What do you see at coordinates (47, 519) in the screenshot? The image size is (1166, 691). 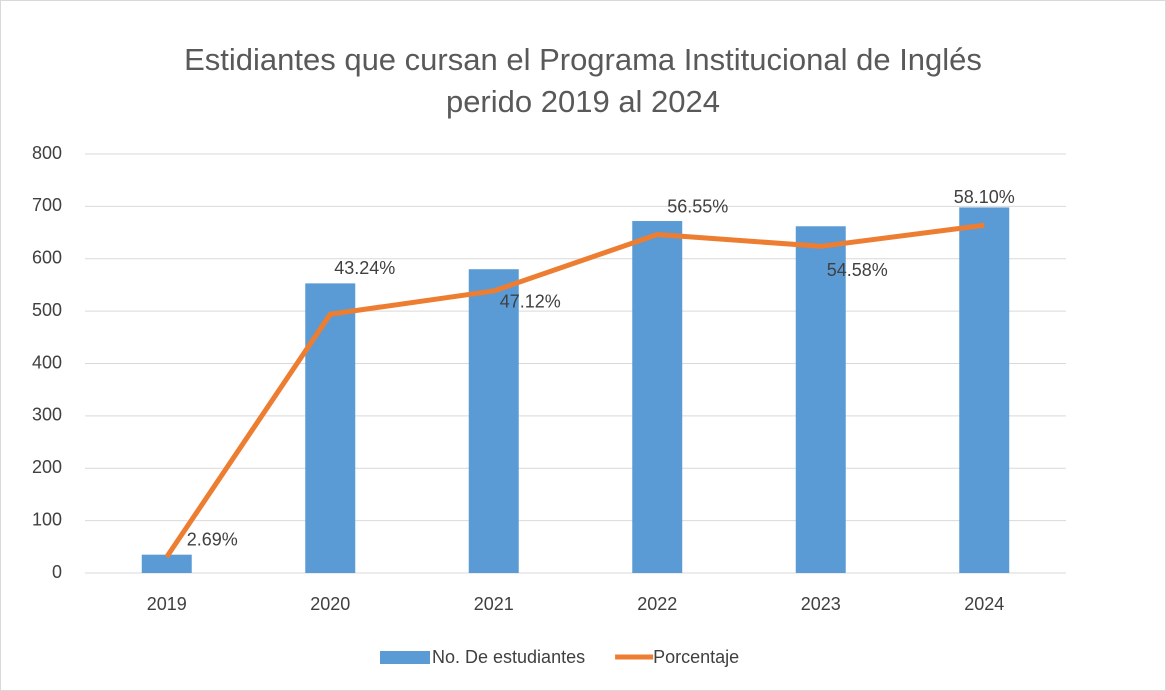 I see `y-tick-label: 100` at bounding box center [47, 519].